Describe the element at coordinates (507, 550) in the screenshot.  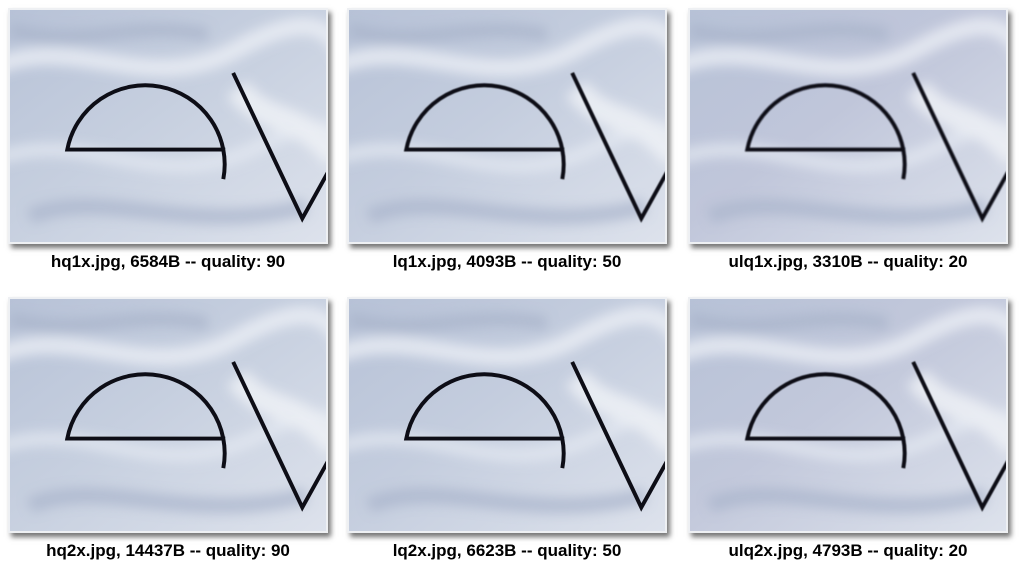
I see `thumbnail-caption: lq2x.jpg, 6623B -- quality: 50` at that location.